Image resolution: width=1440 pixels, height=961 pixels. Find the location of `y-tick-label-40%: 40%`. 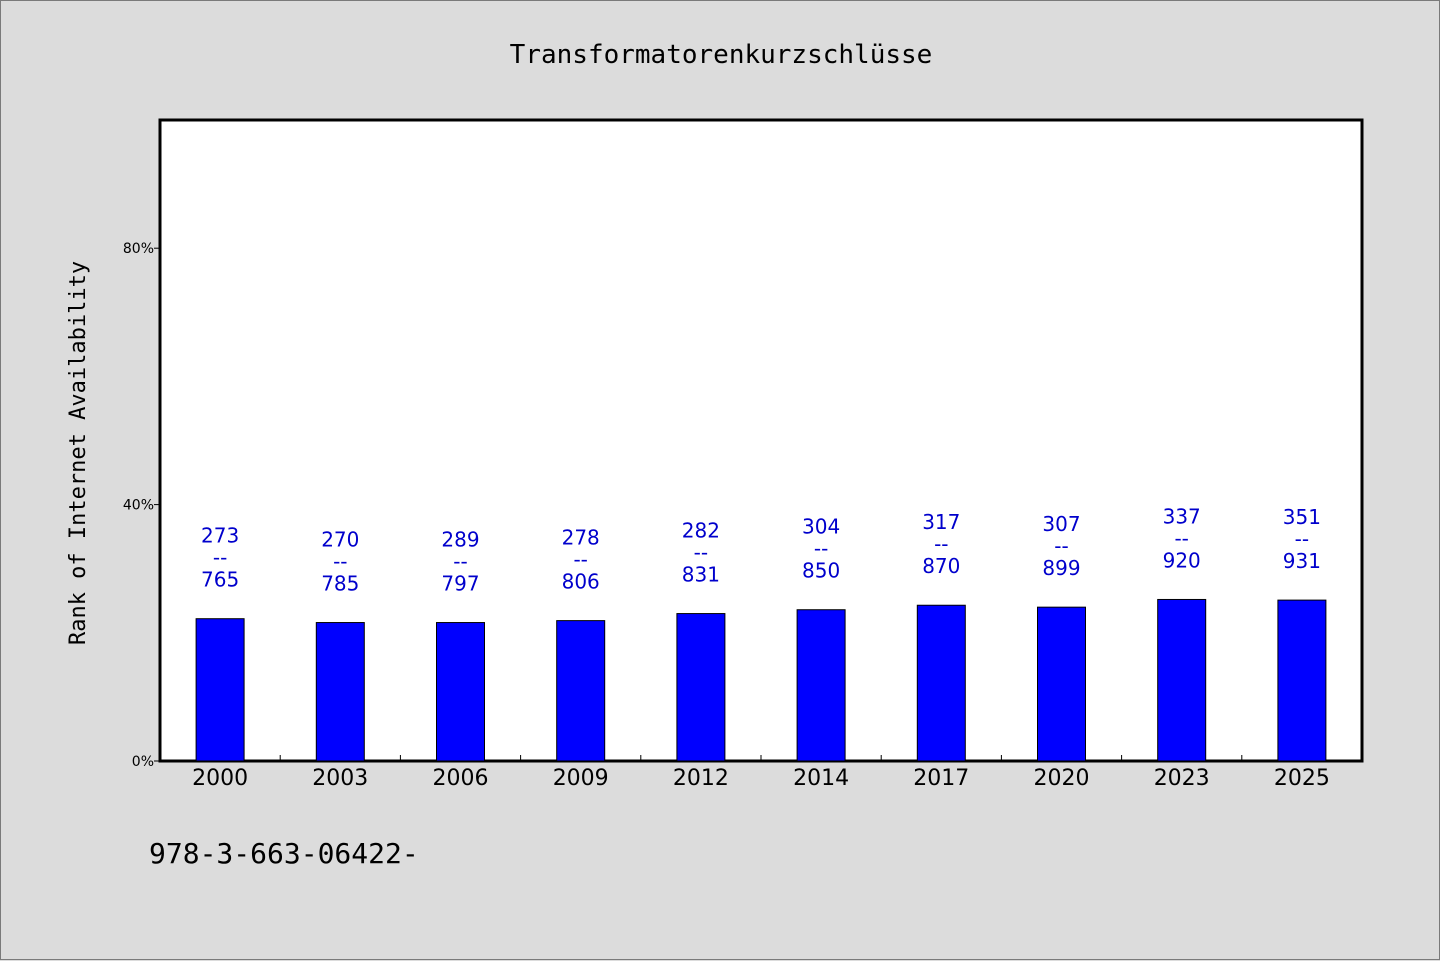

y-tick-label-40%: 40% is located at coordinates (138, 506).